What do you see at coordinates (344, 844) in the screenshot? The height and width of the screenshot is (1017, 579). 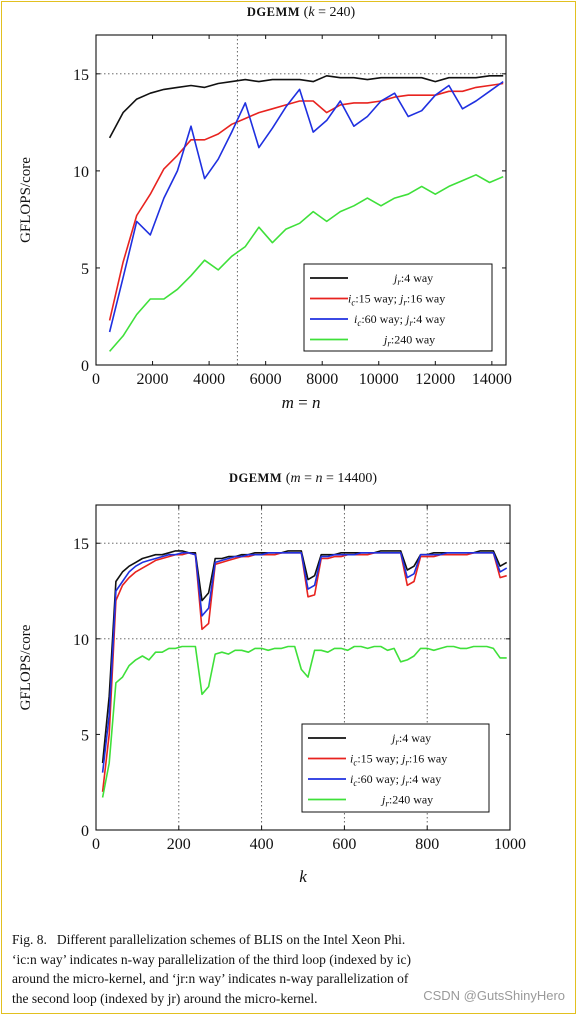 I see `x-tick-label-3: 600` at bounding box center [344, 844].